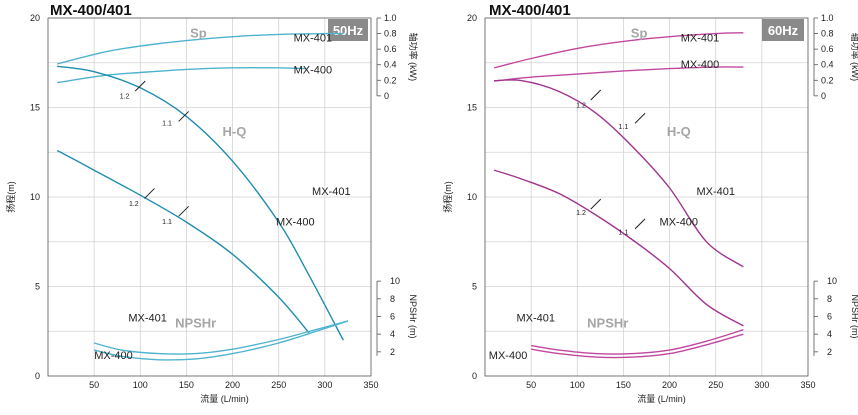  Describe the element at coordinates (35, 108) in the screenshot. I see `head-tick-label: 15` at that location.